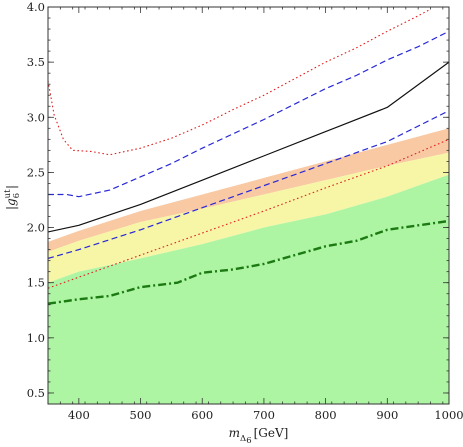 Image resolution: width=463 pixels, height=447 pixels. I want to click on x-axis-title: mΔ6[GeV], so click(259, 436).